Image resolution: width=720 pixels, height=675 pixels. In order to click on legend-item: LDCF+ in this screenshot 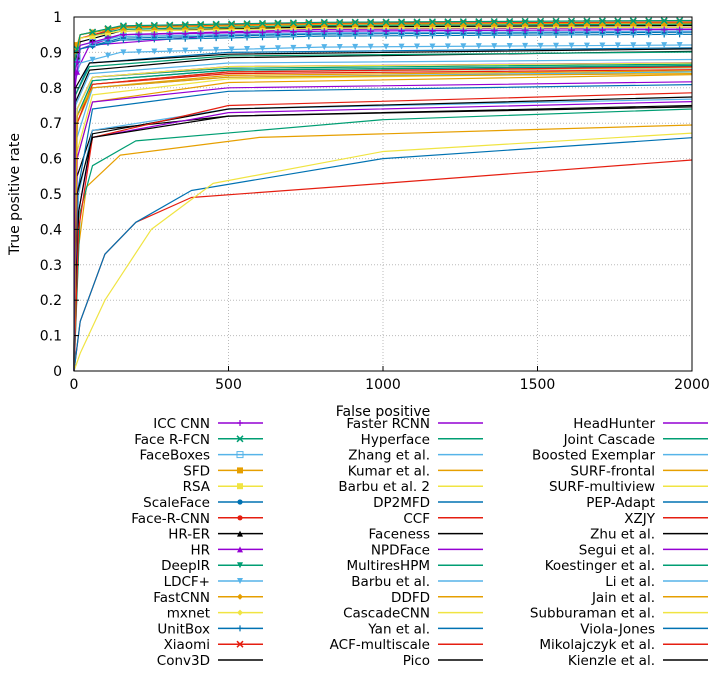, I will do `click(213, 582)`.